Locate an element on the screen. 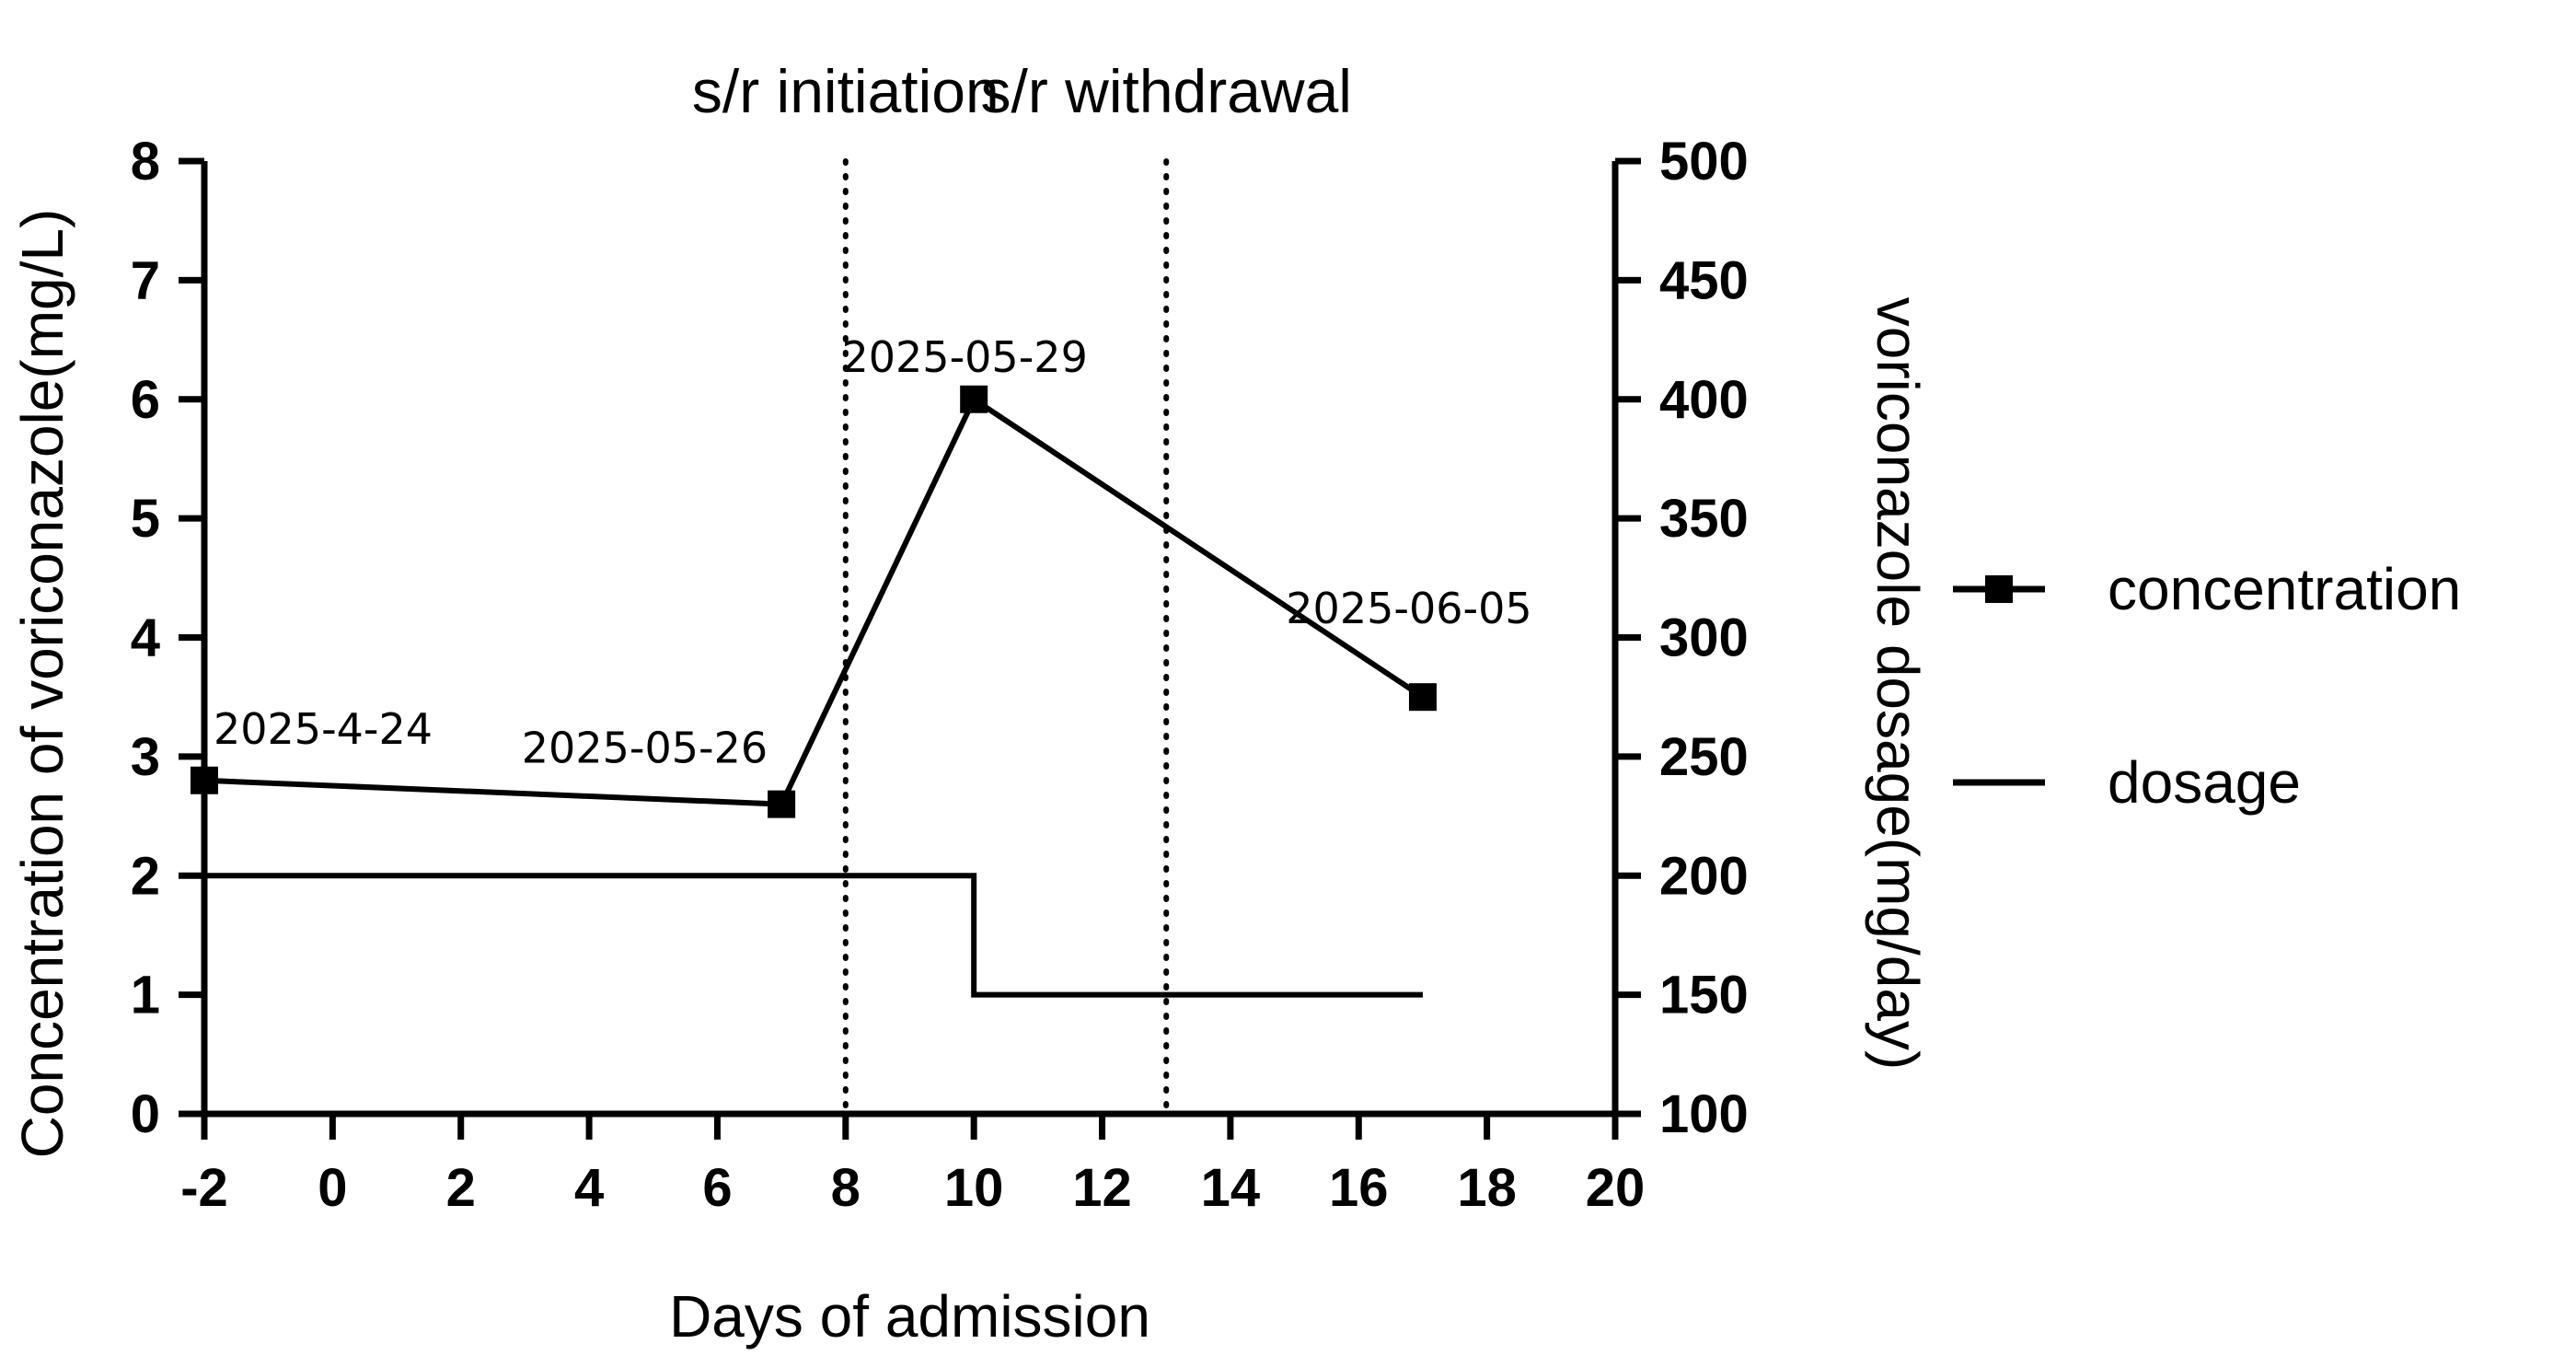 The height and width of the screenshot is (1367, 2576). y-tick-label: 6 is located at coordinates (145, 400).